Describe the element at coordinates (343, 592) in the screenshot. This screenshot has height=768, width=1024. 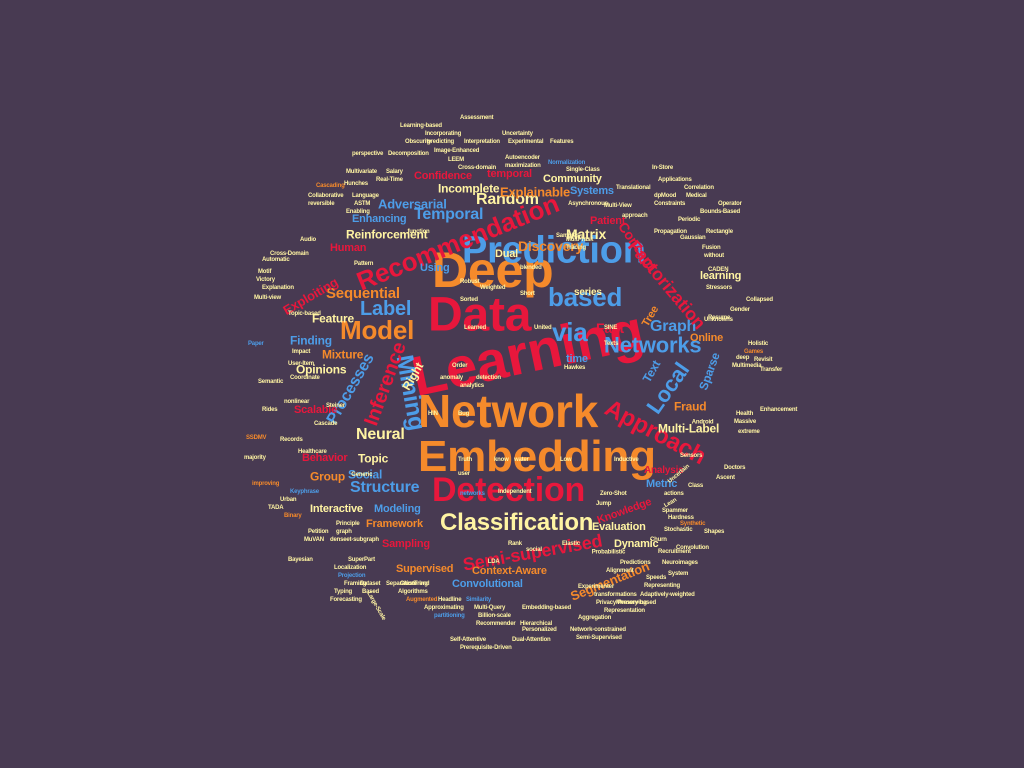
I see `word-typing: Typing` at that location.